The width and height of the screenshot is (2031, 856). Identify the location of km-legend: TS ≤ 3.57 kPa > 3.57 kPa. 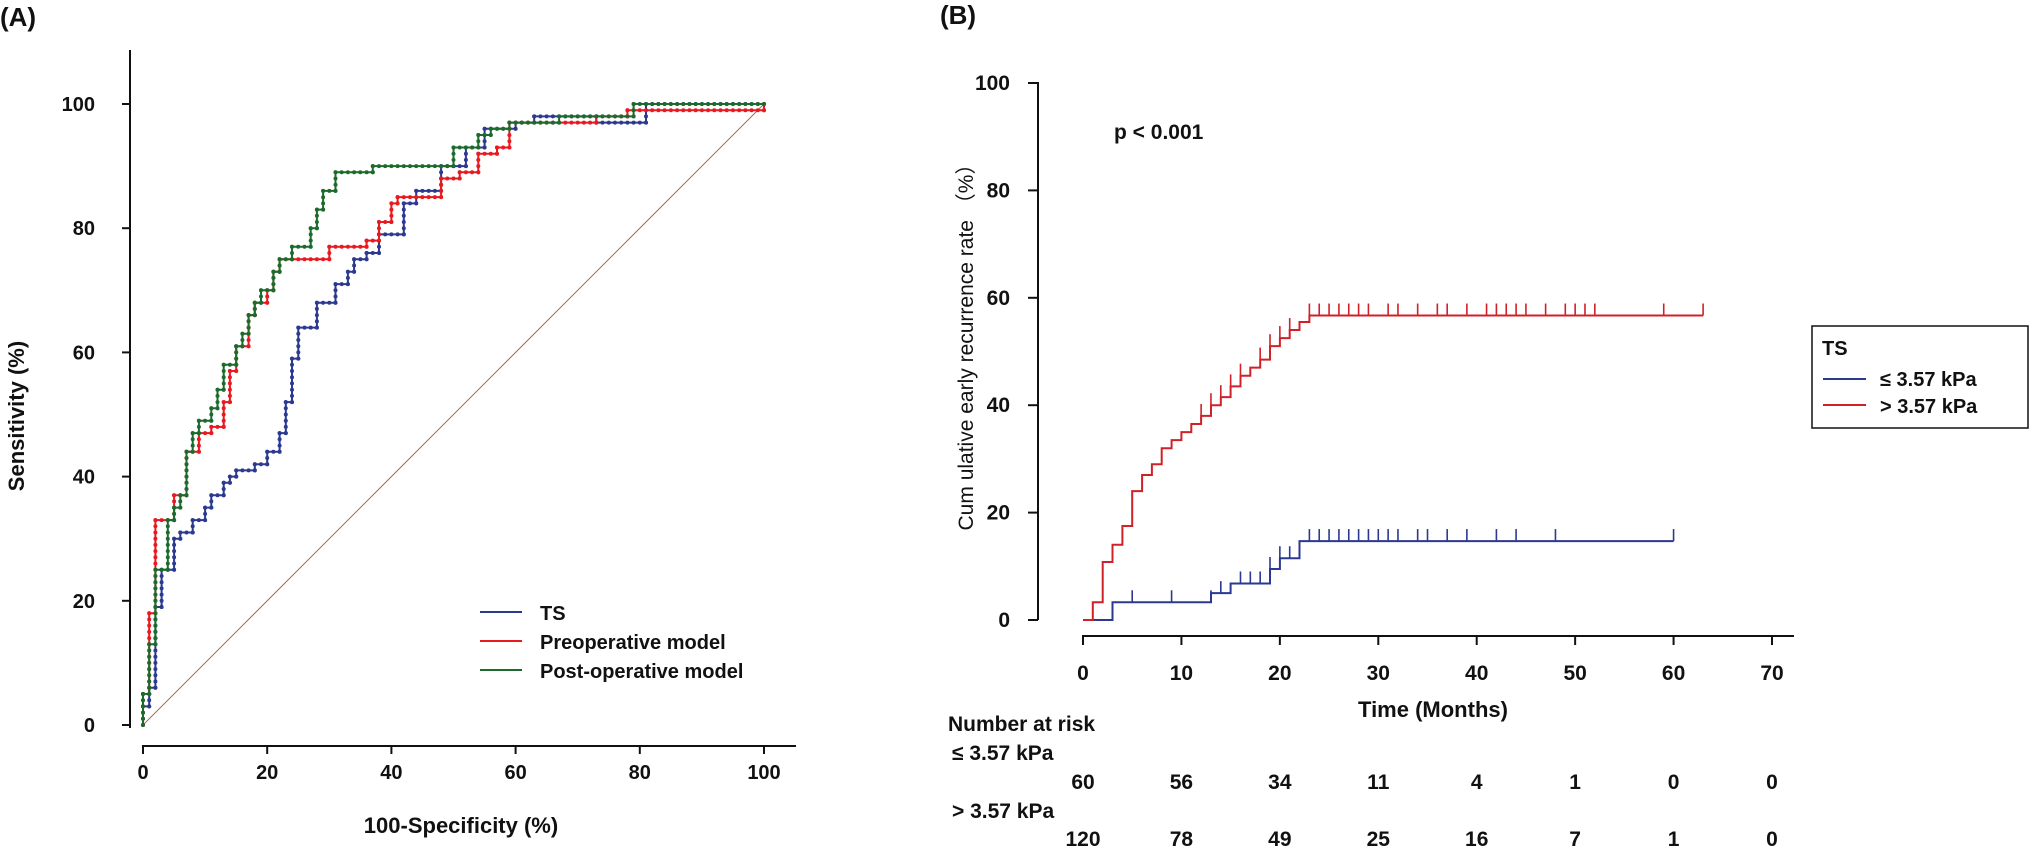
(1920, 377).